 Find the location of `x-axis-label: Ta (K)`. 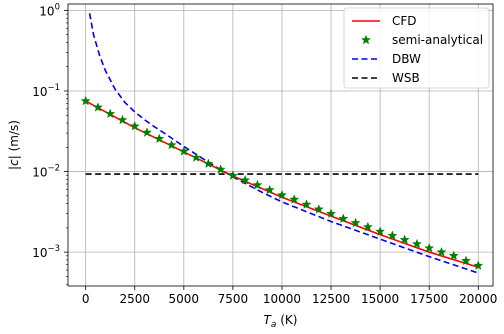

x-axis-label: Ta (K) is located at coordinates (281, 321).